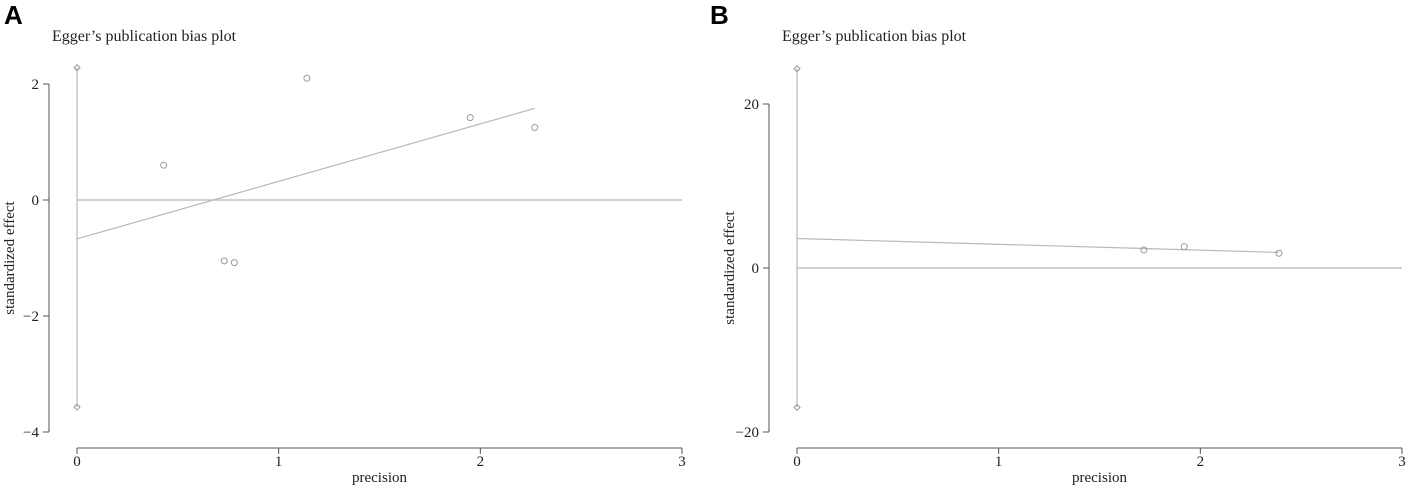 The height and width of the screenshot is (489, 1417). I want to click on panel-b-x-tick-label: 2, so click(1201, 462).